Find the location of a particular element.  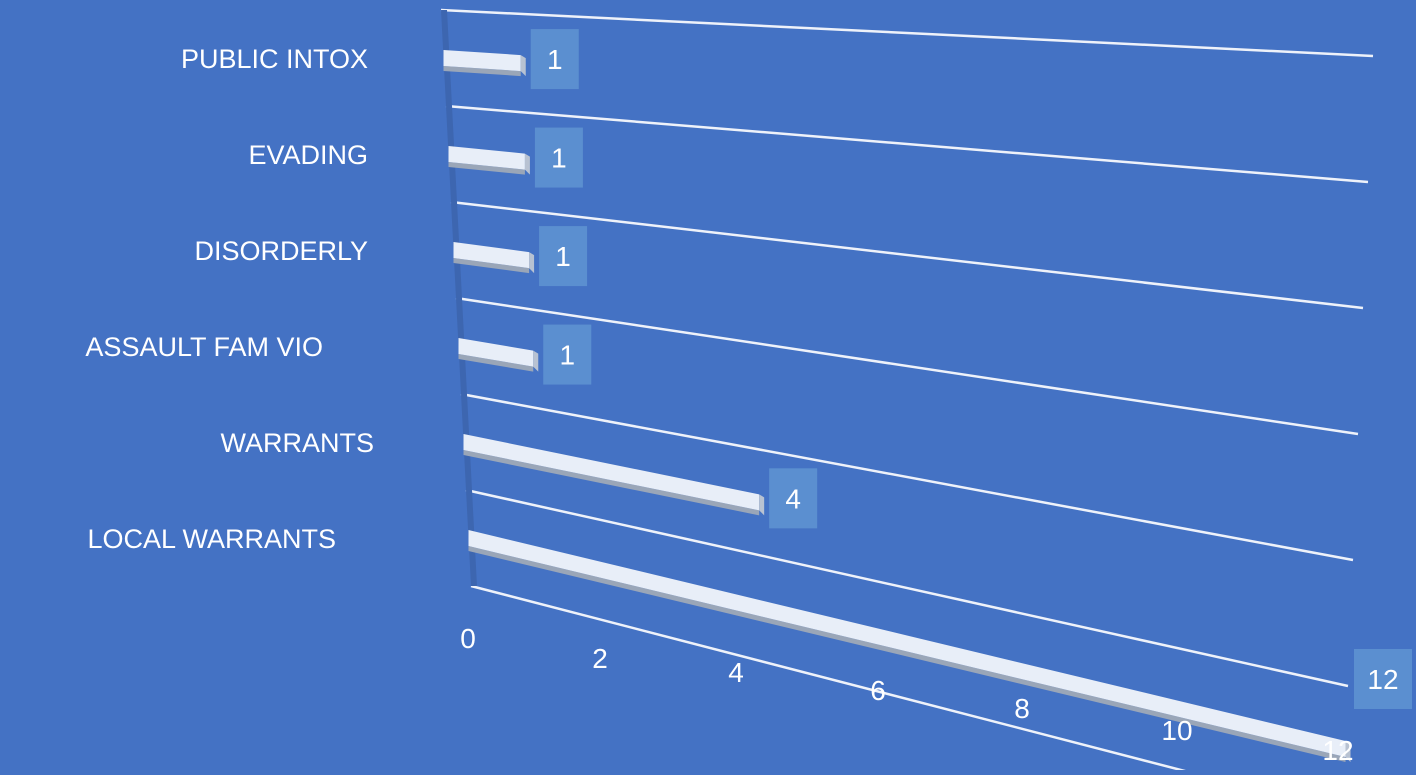

data-label: 12 is located at coordinates (1383, 679).